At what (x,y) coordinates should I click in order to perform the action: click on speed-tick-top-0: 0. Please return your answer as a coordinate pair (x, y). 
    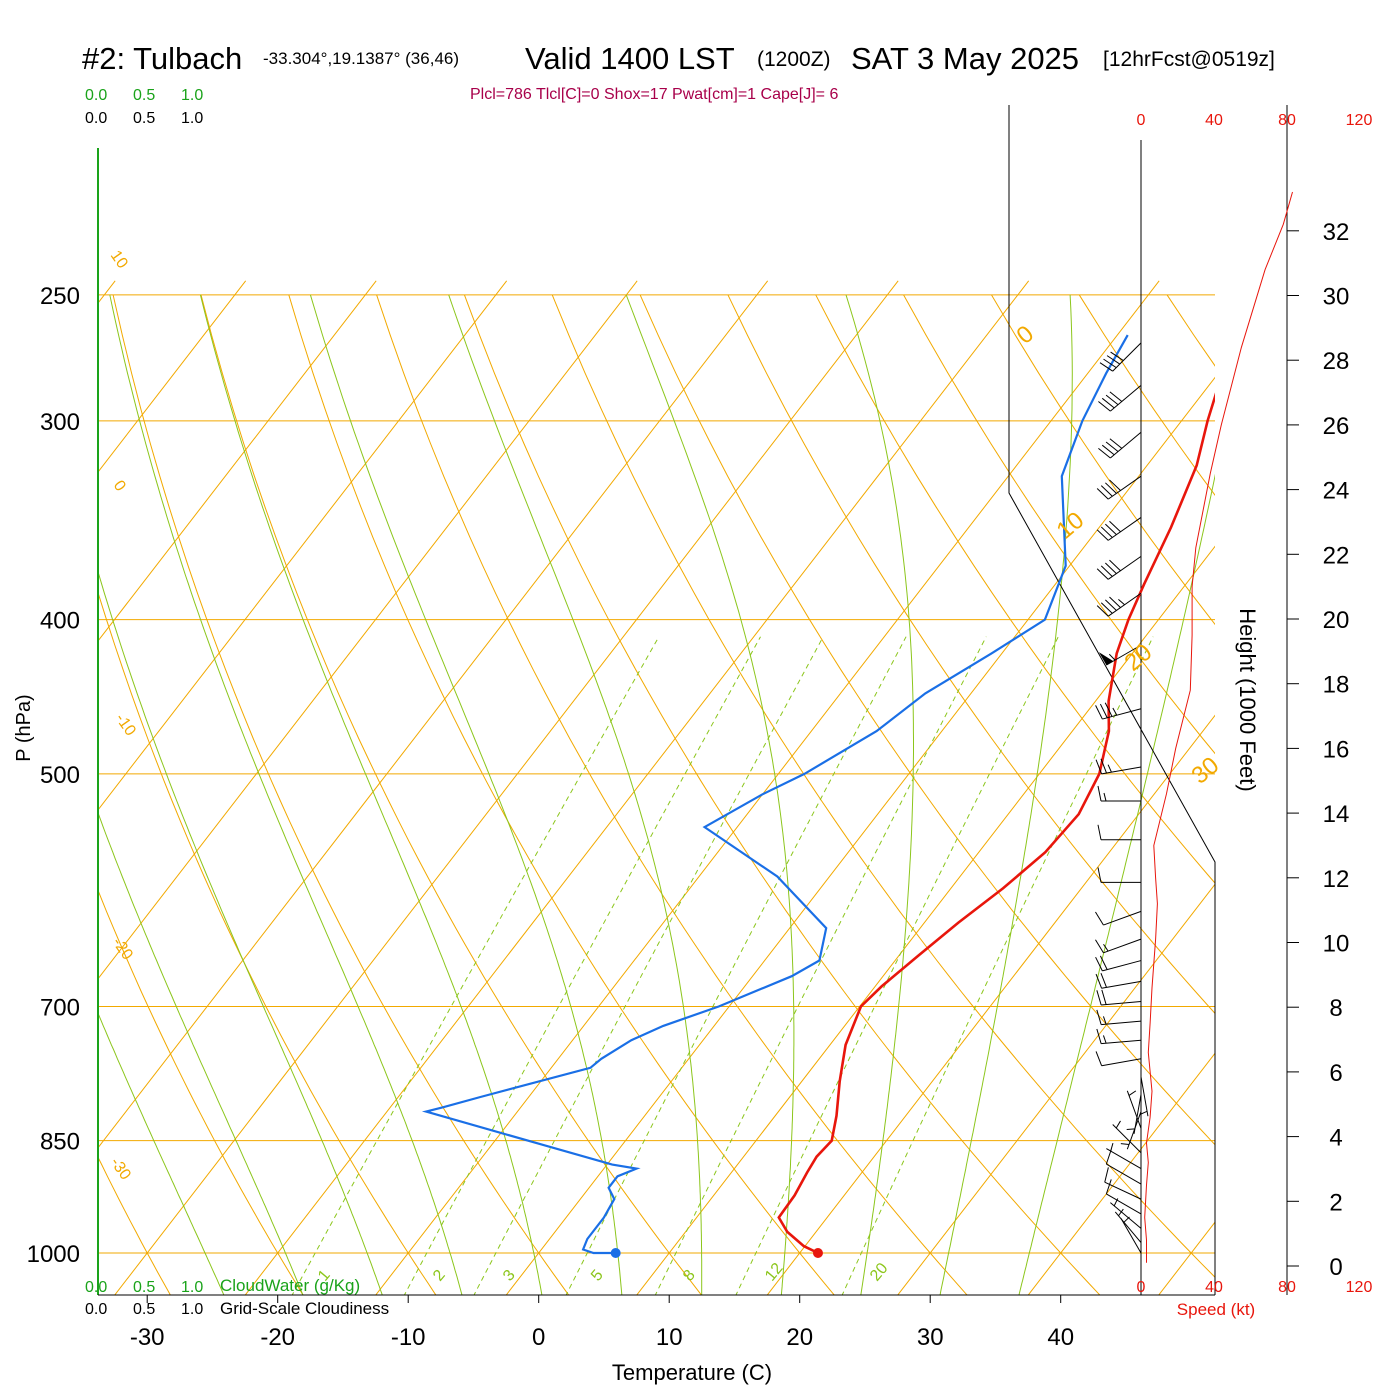
    Looking at the image, I should click on (1141, 120).